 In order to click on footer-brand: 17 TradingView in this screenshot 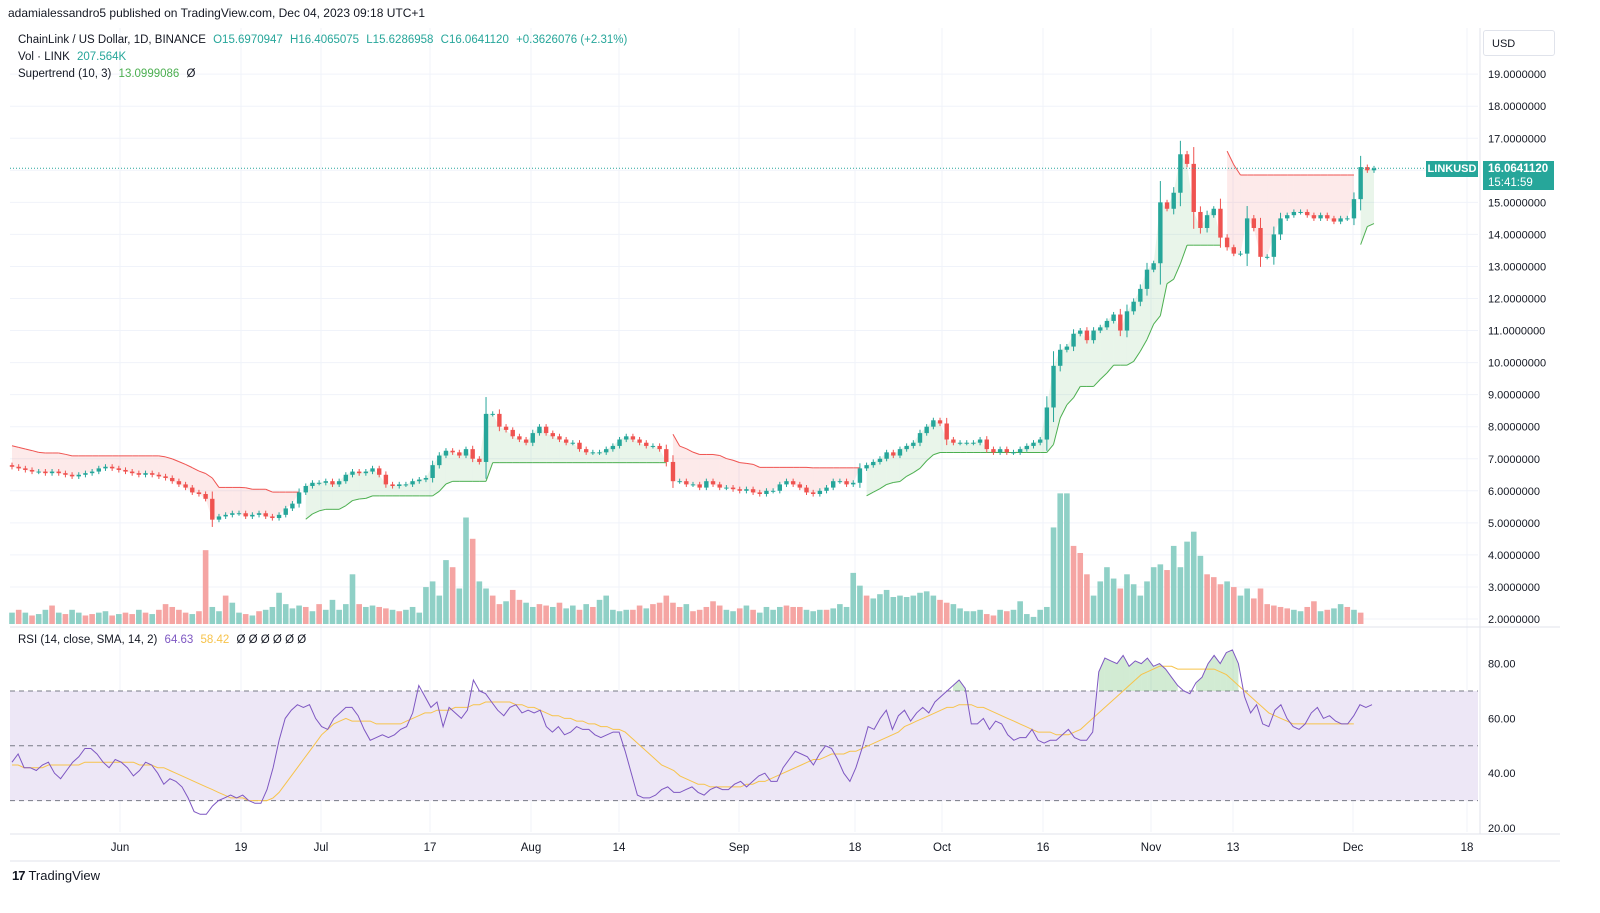, I will do `click(56, 875)`.